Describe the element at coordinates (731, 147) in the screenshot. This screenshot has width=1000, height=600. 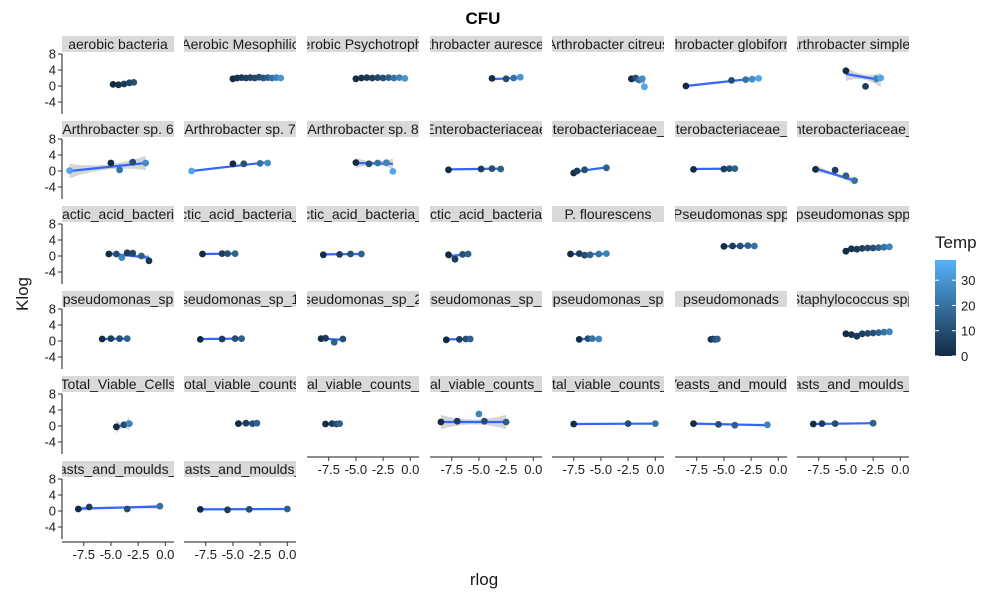
I see `facet-panel: Enterobacteriaceae_20` at that location.